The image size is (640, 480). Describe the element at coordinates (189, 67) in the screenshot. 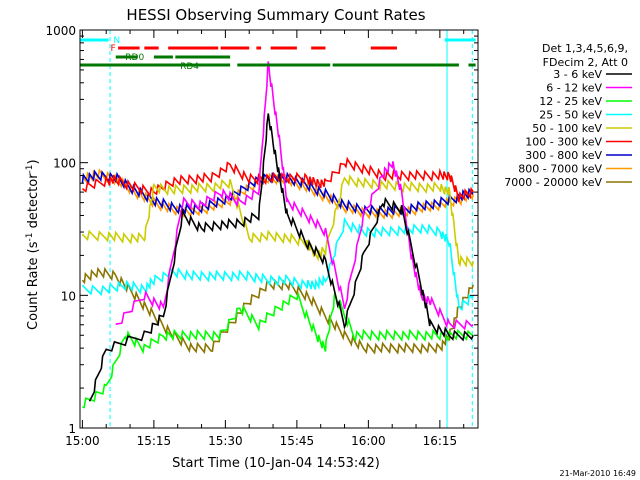

I see `flag-label-rd4: RD4` at that location.